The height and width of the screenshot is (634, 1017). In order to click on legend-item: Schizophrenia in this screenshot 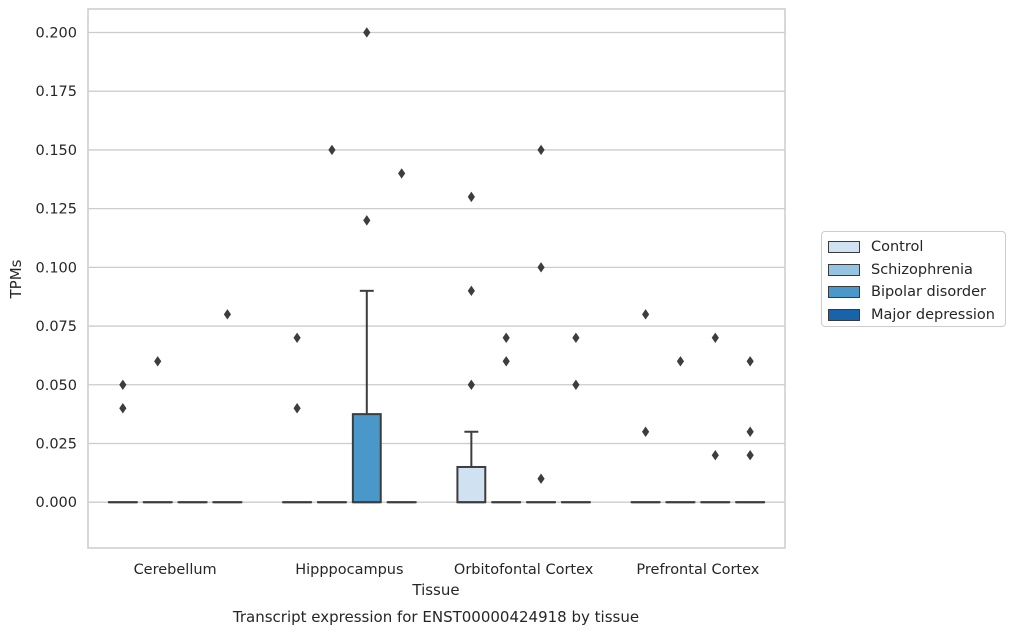, I will do `click(916, 270)`.